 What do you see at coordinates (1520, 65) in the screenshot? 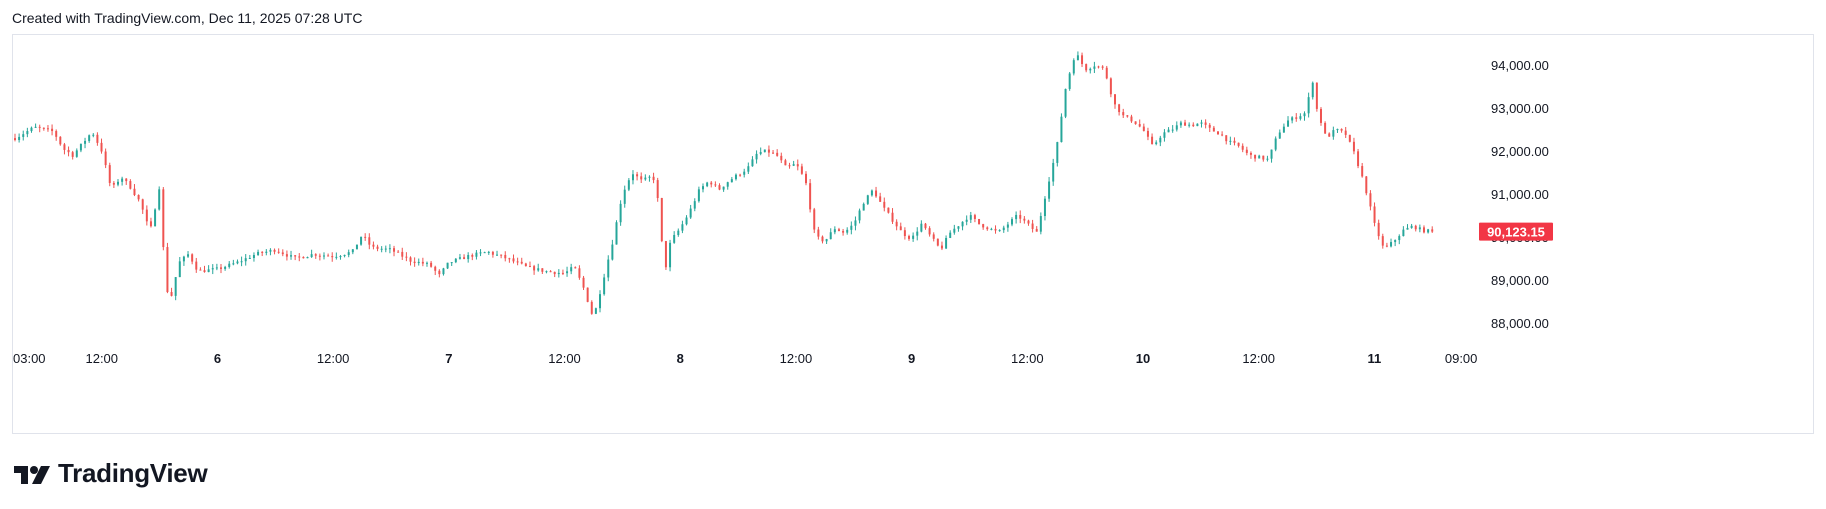
I see `price-tick-label: 94,000.00` at bounding box center [1520, 65].